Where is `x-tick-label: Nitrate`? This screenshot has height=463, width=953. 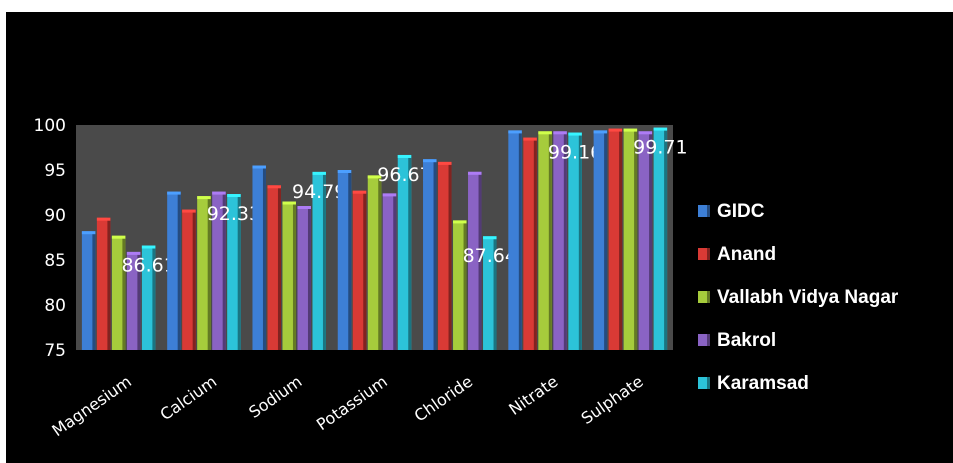
x-tick-label: Nitrate is located at coordinates (533, 395).